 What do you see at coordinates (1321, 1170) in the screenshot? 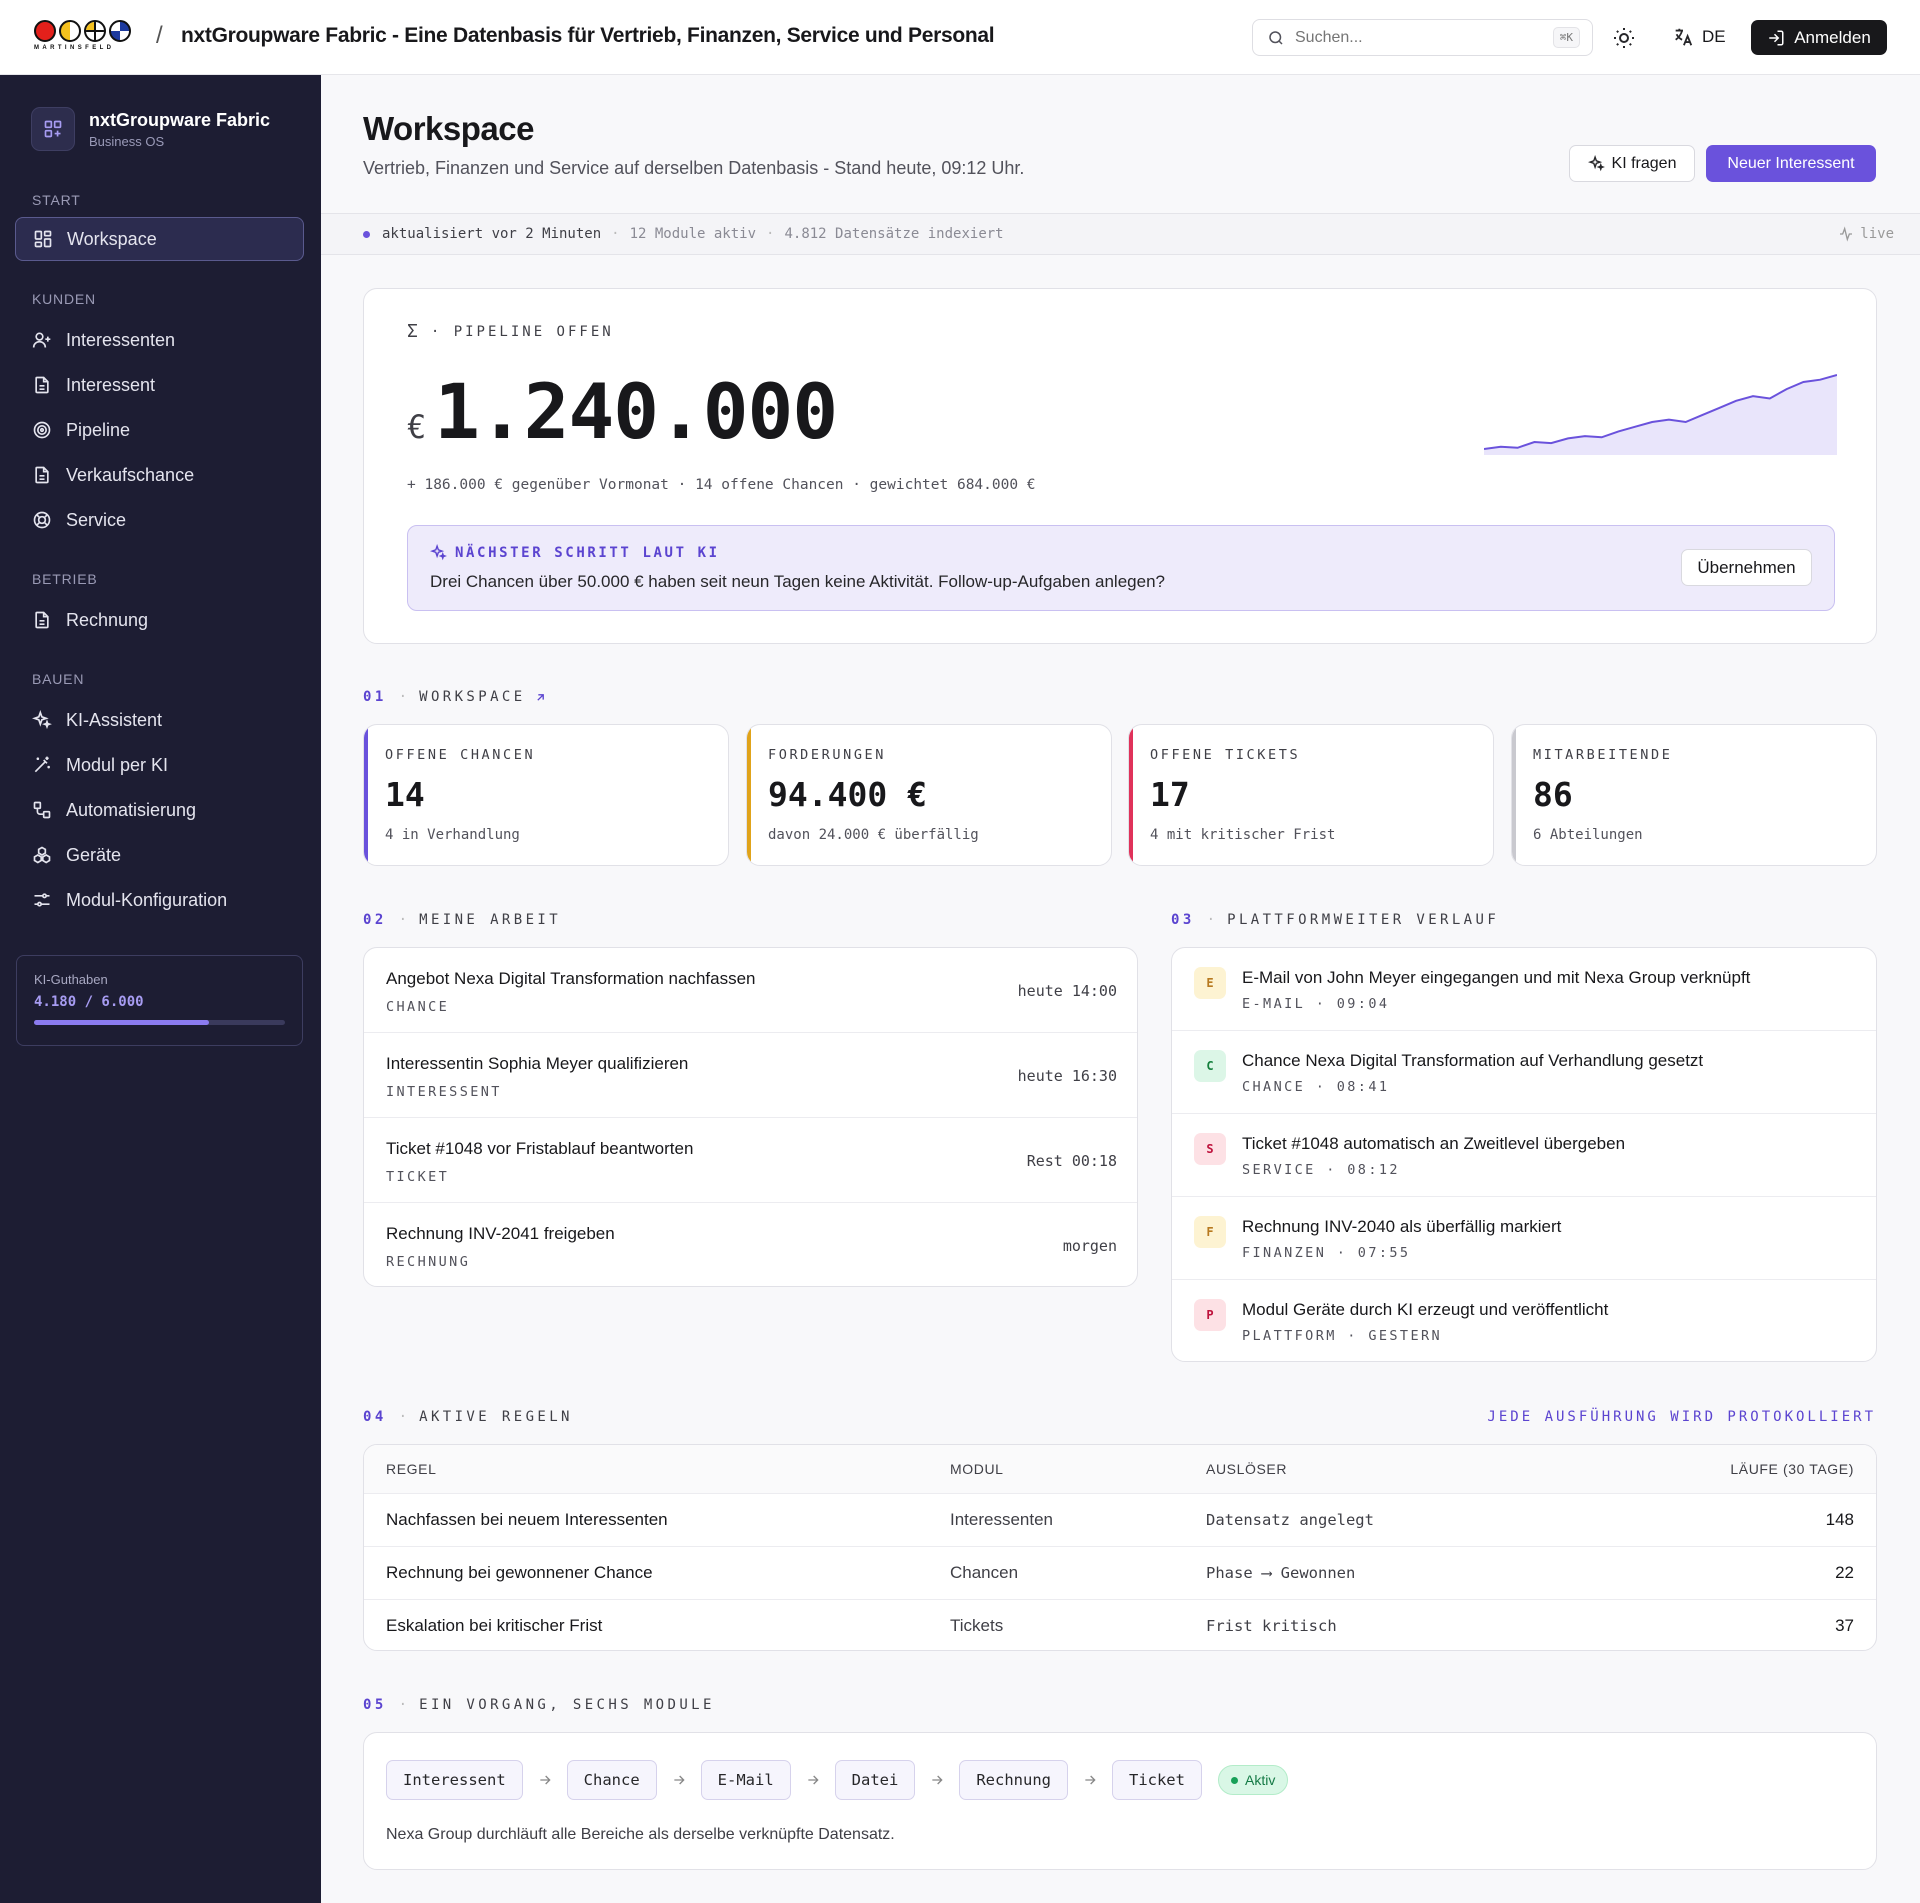
I see `feed-item-meta: SERVICE · 08:12` at bounding box center [1321, 1170].